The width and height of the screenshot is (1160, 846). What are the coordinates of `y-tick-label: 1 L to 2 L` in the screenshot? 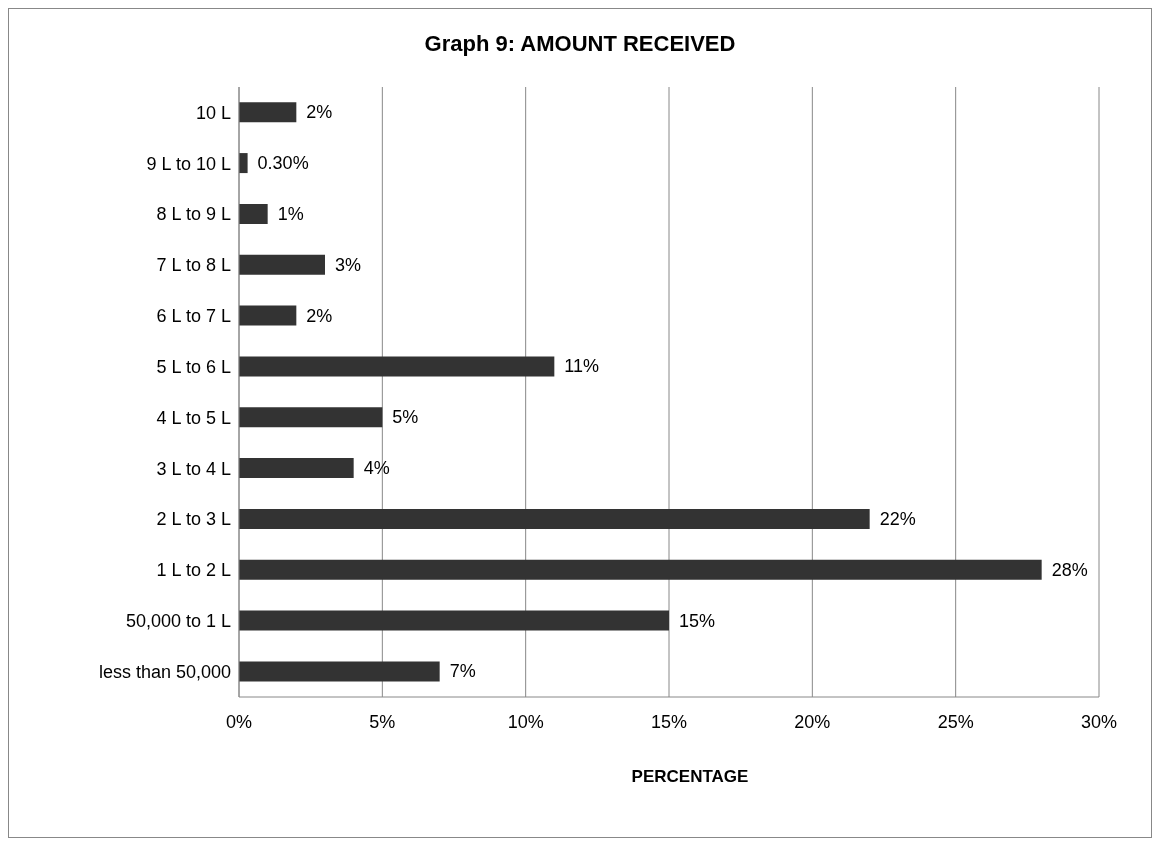 It's located at (193, 570).